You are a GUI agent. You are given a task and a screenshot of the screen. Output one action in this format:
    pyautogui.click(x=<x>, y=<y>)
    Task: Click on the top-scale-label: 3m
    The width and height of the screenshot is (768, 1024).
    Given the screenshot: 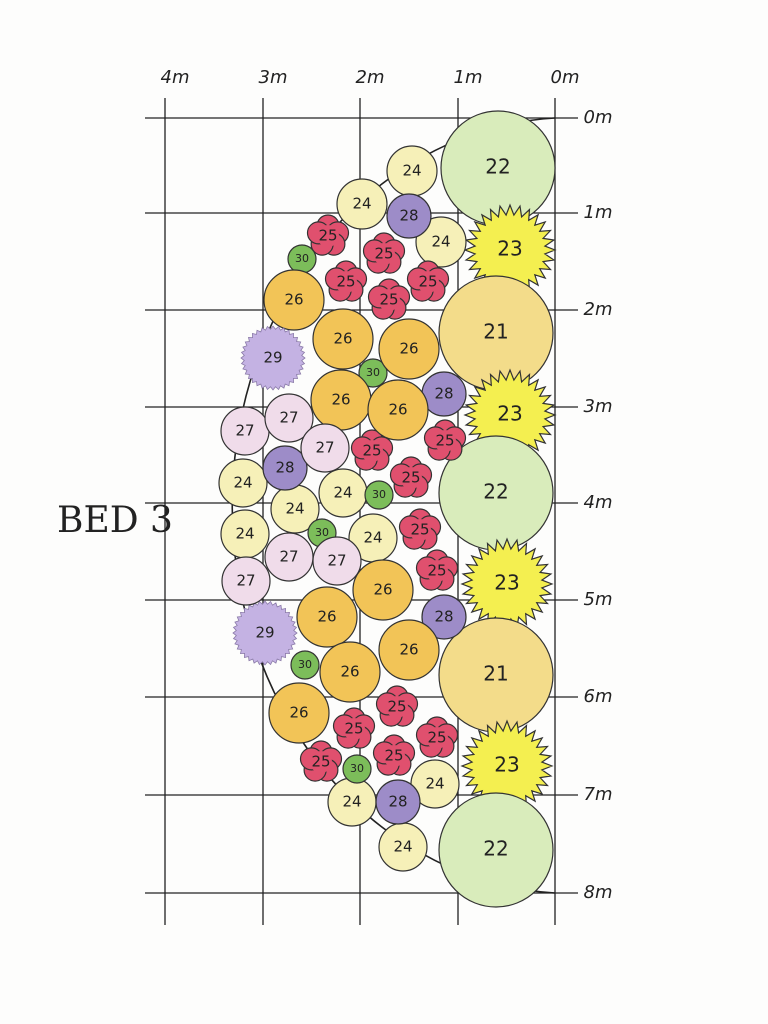 What is the action you would take?
    pyautogui.click(x=273, y=77)
    